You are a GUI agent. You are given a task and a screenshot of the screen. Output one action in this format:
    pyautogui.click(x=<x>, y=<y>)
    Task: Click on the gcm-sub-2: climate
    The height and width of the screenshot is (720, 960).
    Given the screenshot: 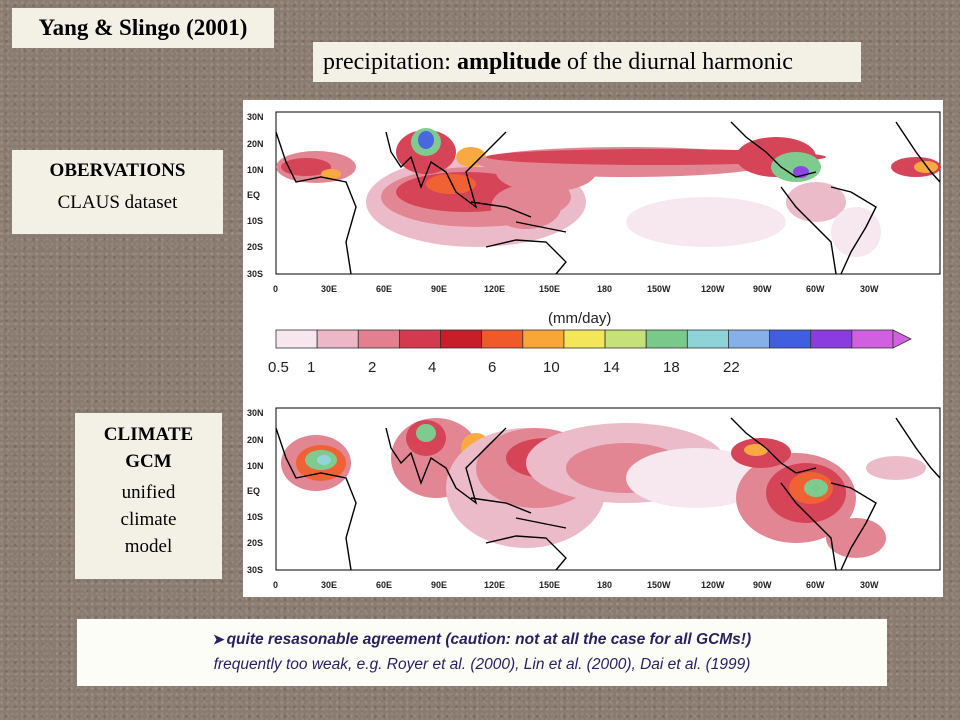 What is the action you would take?
    pyautogui.click(x=148, y=519)
    